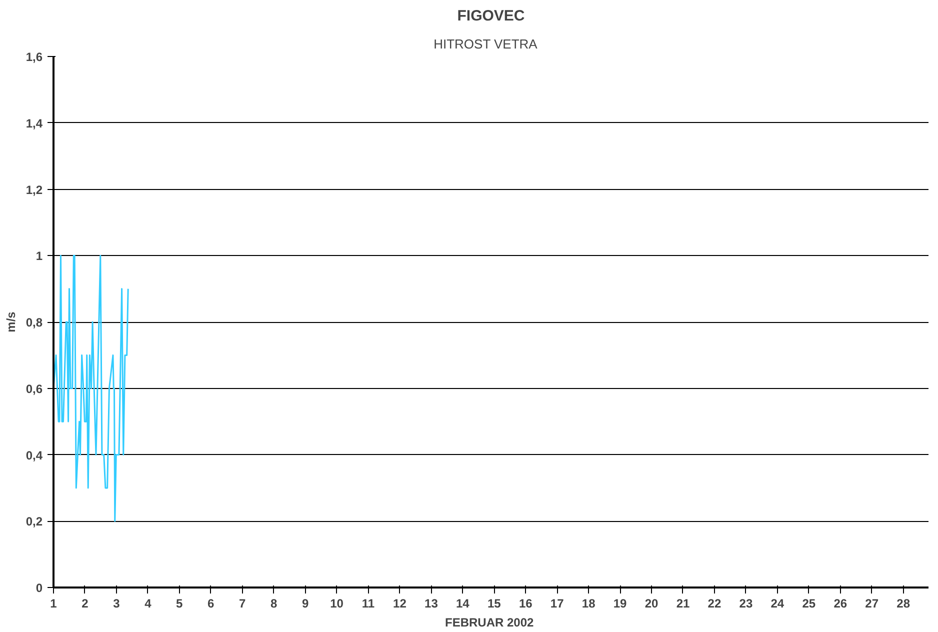 This screenshot has height=632, width=938. Describe the element at coordinates (683, 603) in the screenshot. I see `x-tick-label: 21` at that location.